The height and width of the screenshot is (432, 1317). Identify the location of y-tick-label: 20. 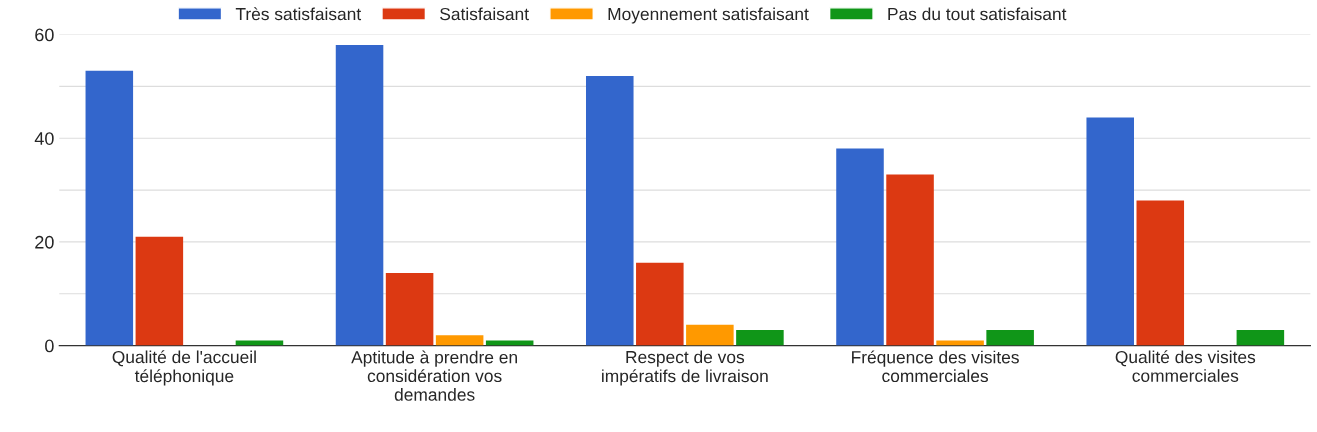
(44, 242).